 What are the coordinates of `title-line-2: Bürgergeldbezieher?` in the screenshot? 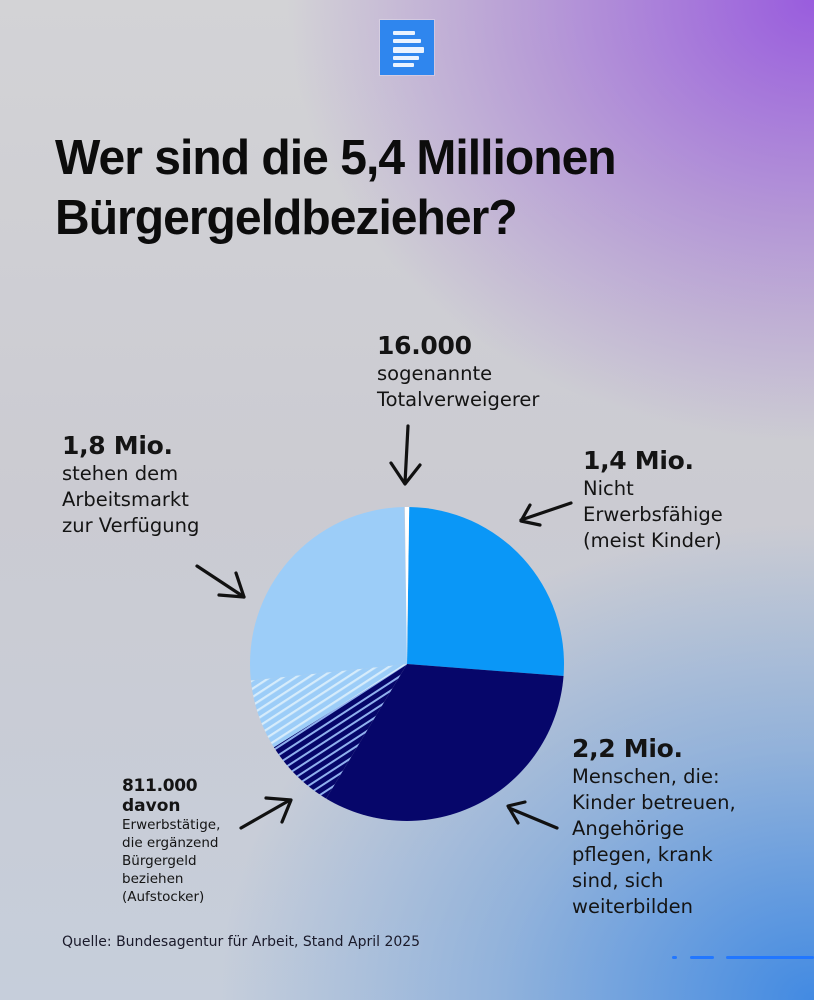 It's located at (286, 218).